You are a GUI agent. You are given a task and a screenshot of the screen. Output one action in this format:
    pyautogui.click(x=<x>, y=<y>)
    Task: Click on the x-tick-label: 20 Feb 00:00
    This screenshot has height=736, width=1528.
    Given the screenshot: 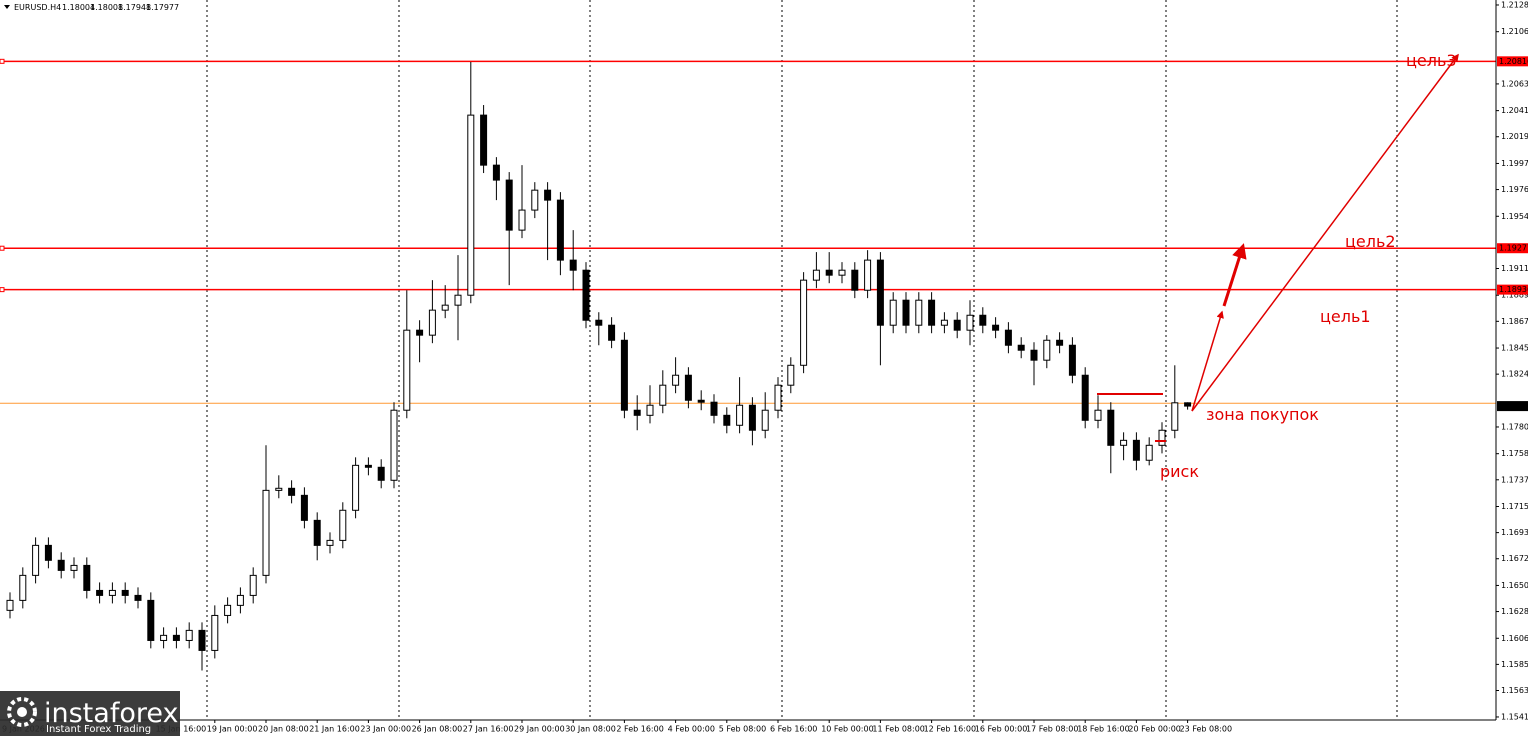 What is the action you would take?
    pyautogui.click(x=1154, y=729)
    